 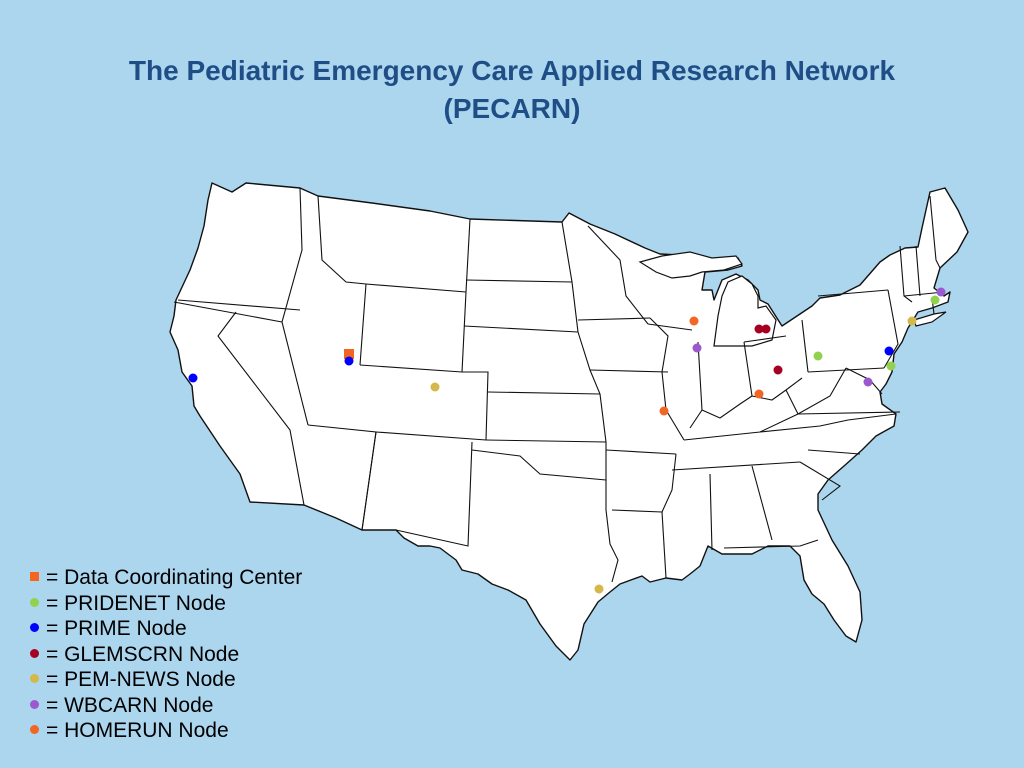 What do you see at coordinates (521, 329) in the screenshot?
I see `border-sd-ne` at bounding box center [521, 329].